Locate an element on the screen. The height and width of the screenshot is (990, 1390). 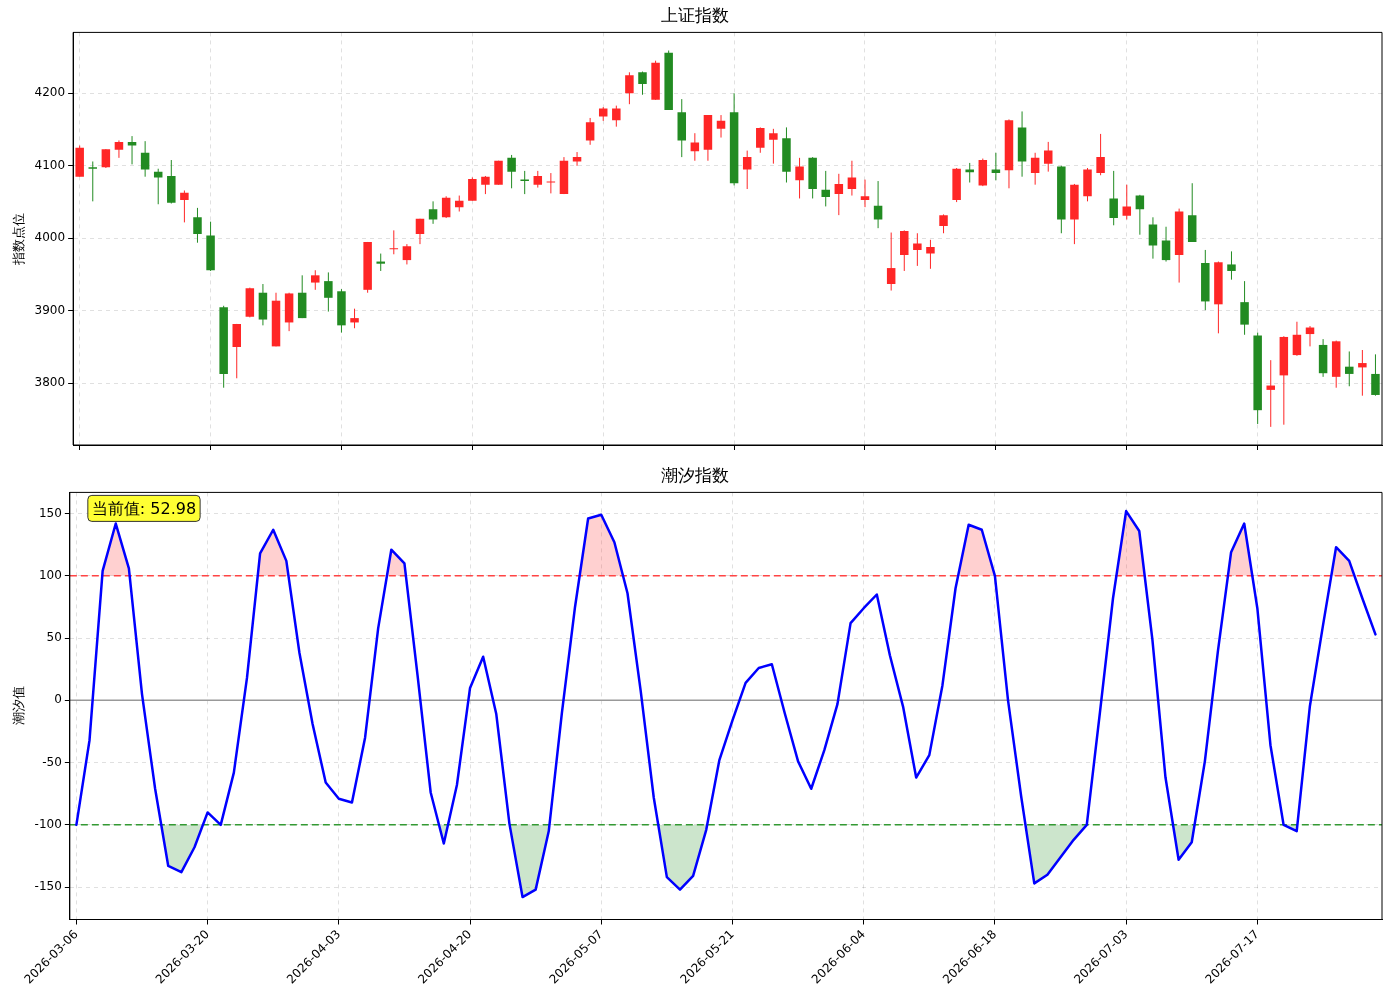
y-tick-label: 3900 is located at coordinates (50, 309).